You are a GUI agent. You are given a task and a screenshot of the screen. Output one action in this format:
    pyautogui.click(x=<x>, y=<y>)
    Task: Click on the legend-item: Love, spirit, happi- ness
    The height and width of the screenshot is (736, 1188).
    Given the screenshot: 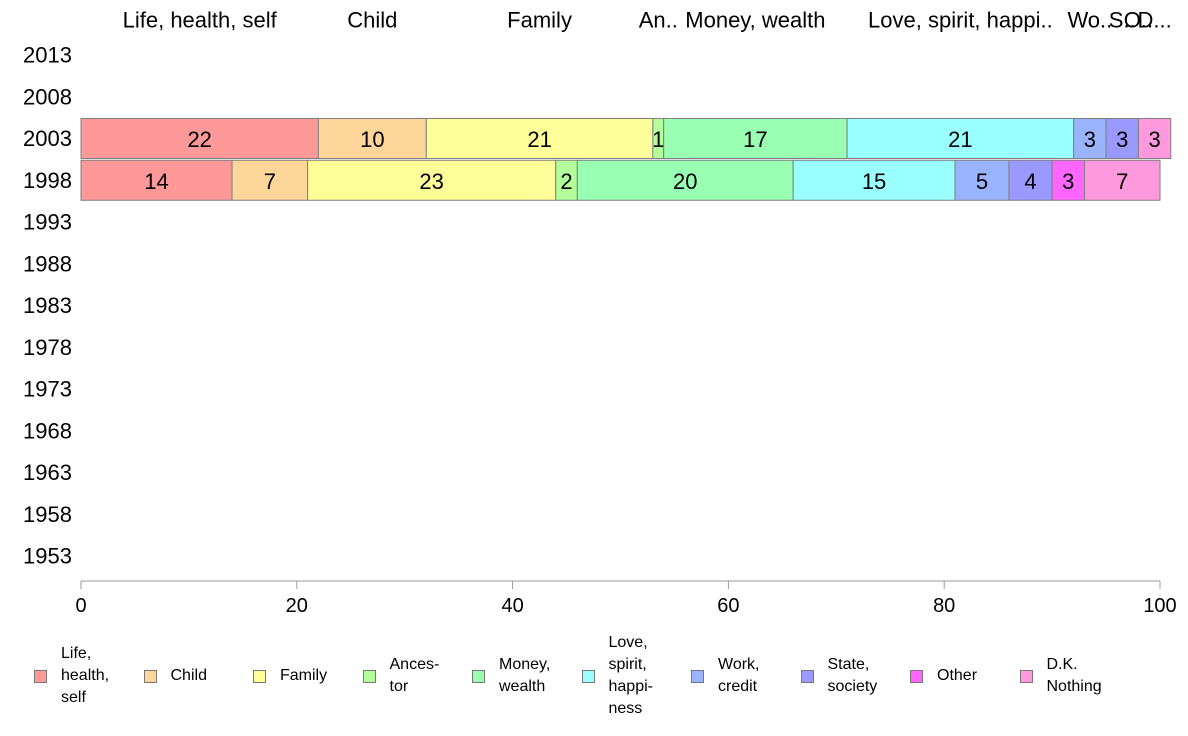 What is the action you would take?
    pyautogui.click(x=617, y=676)
    